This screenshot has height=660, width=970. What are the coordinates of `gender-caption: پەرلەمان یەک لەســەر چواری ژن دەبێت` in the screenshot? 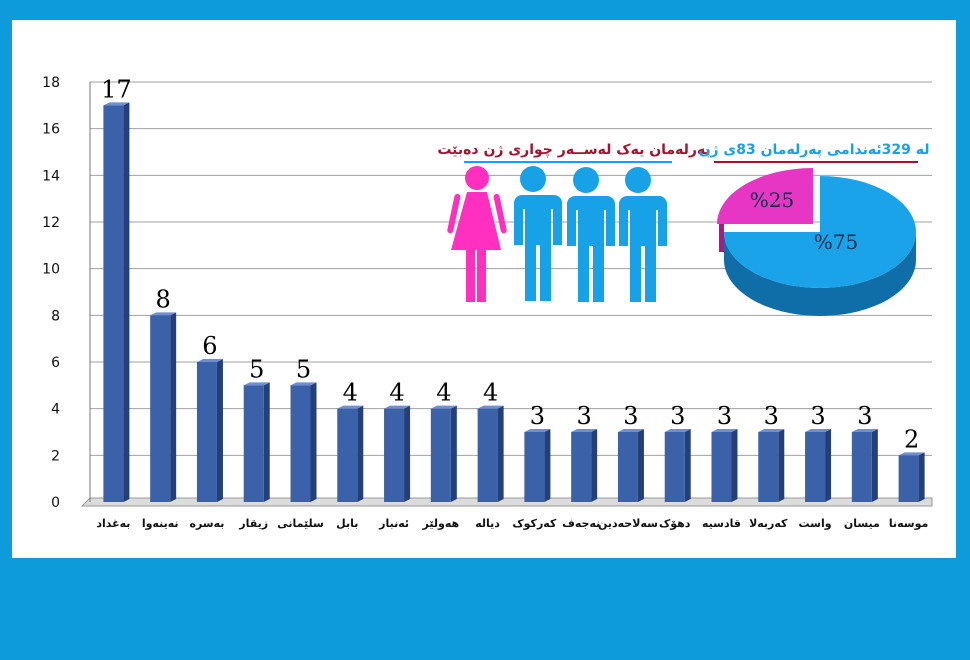 It's located at (573, 150).